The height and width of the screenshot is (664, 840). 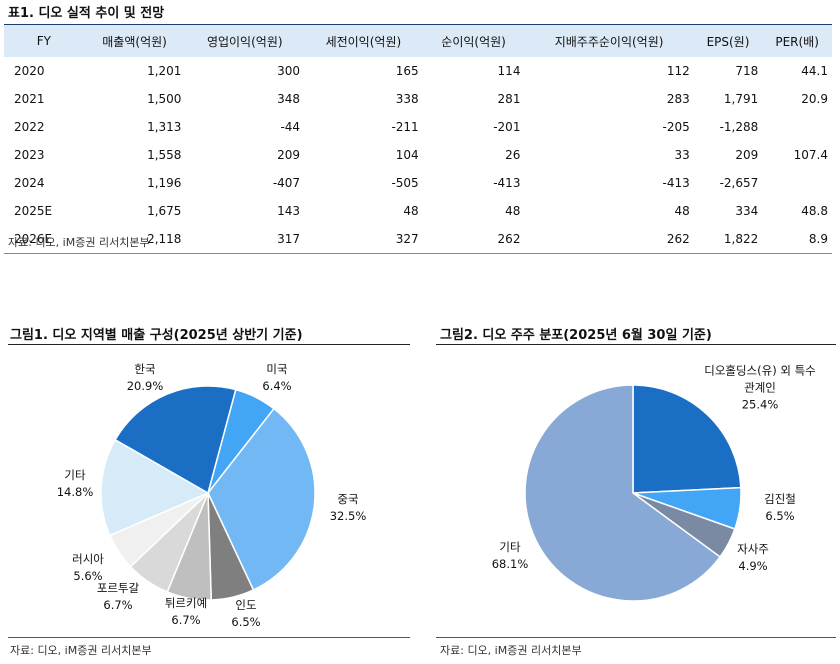 I want to click on header-cell: 지배주주순이익(억원), so click(x=609, y=40).